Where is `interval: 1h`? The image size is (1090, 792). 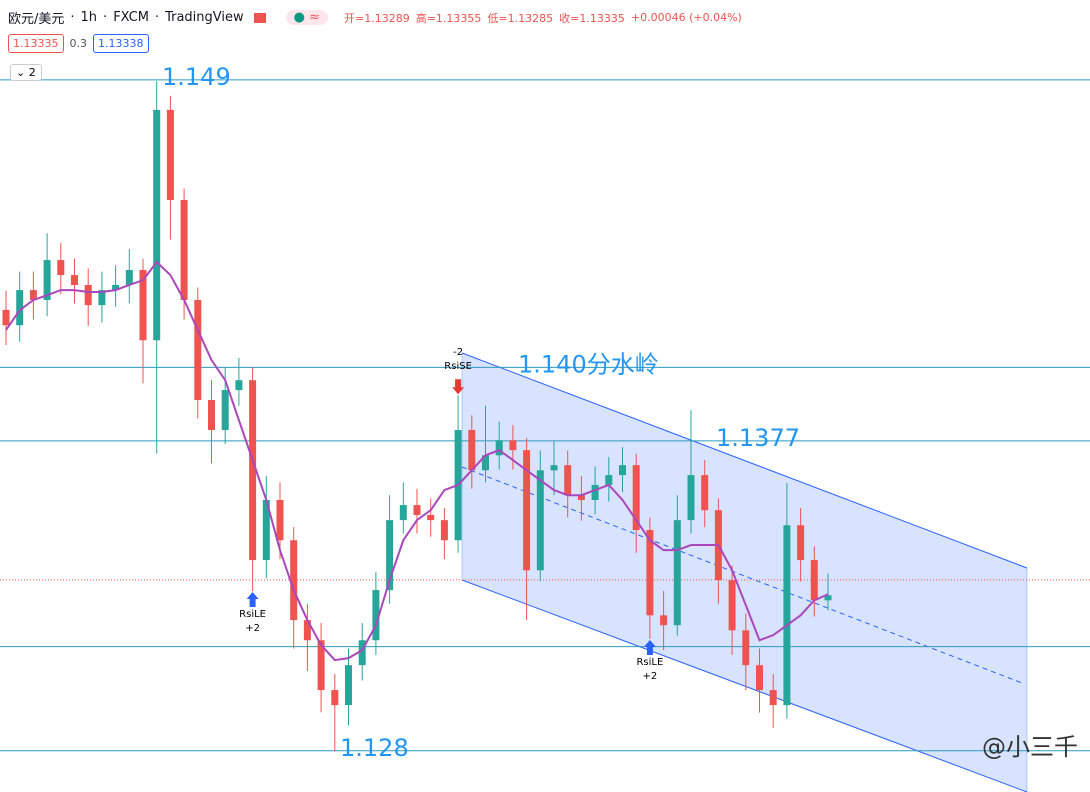 interval: 1h is located at coordinates (89, 17).